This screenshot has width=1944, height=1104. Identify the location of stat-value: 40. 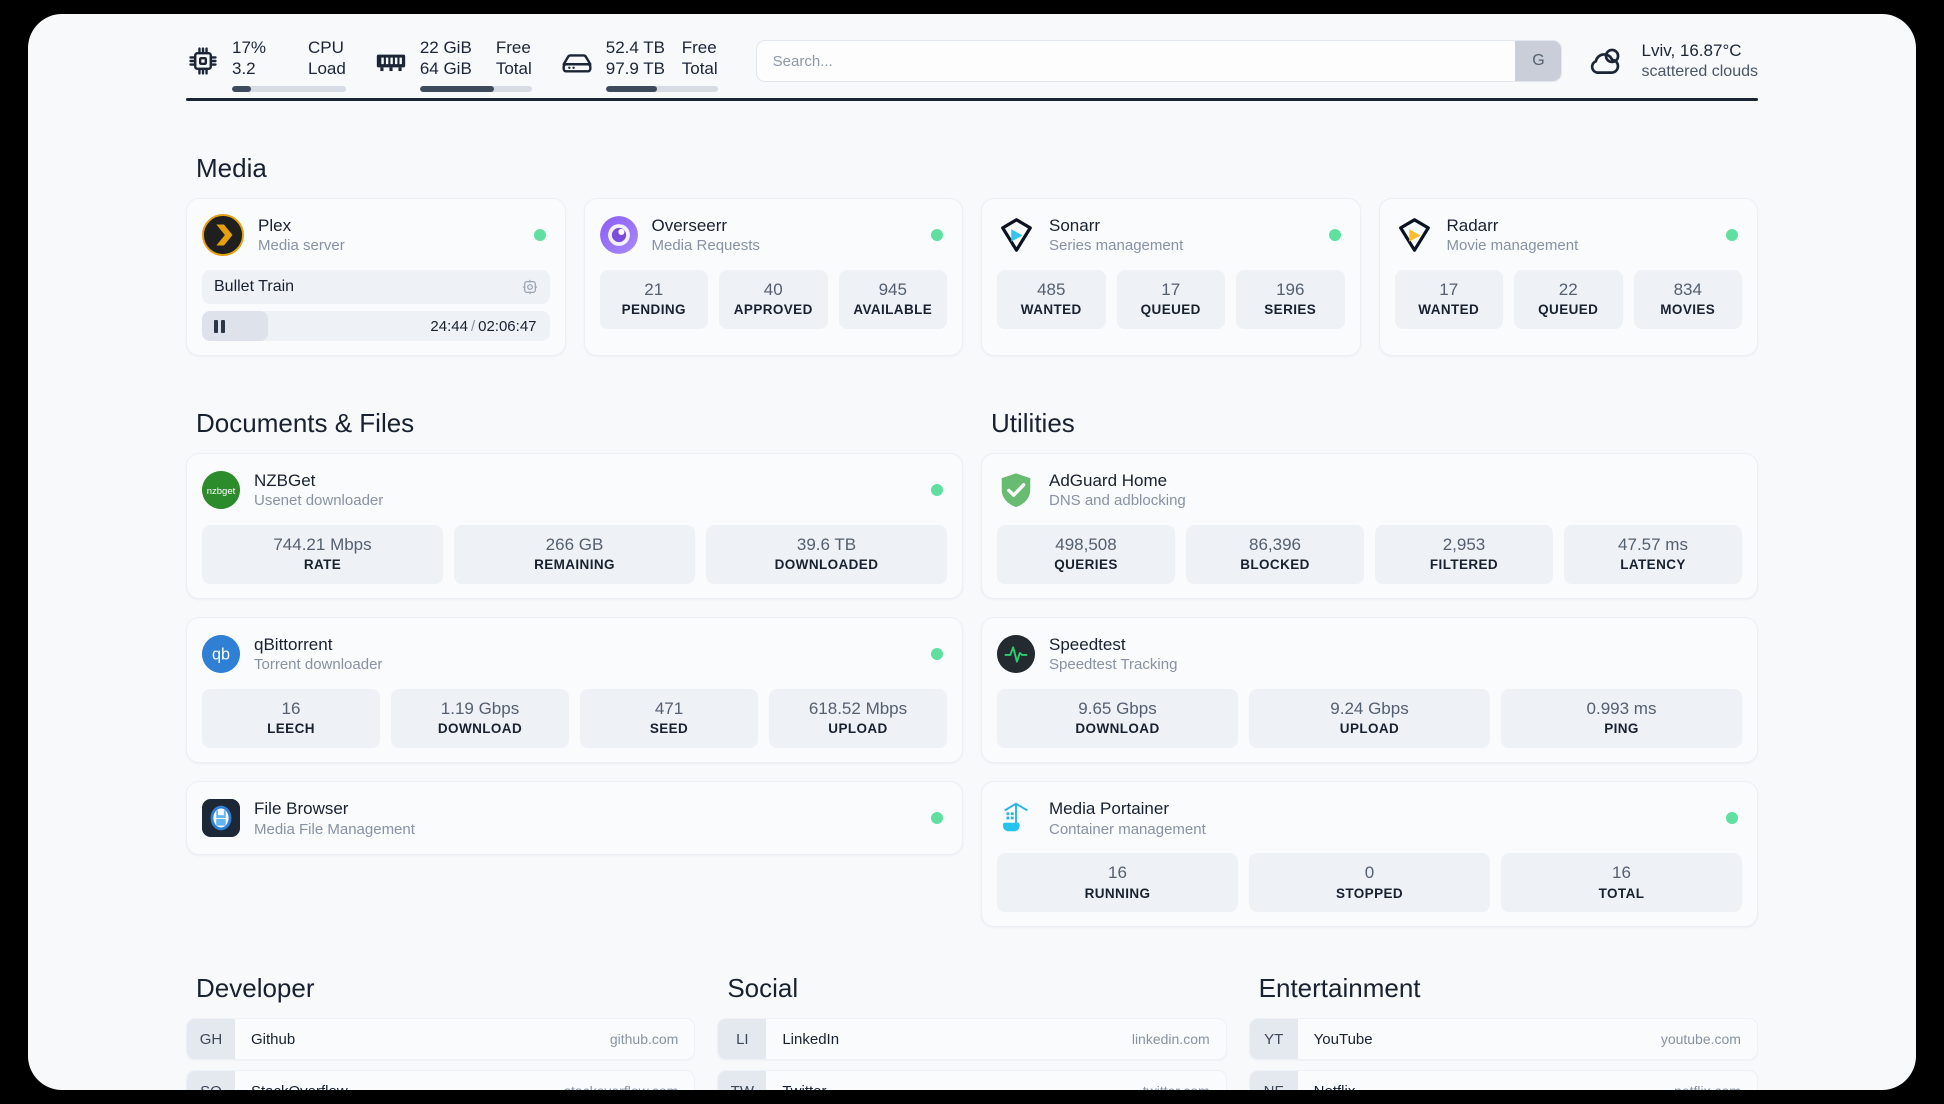
(773, 289).